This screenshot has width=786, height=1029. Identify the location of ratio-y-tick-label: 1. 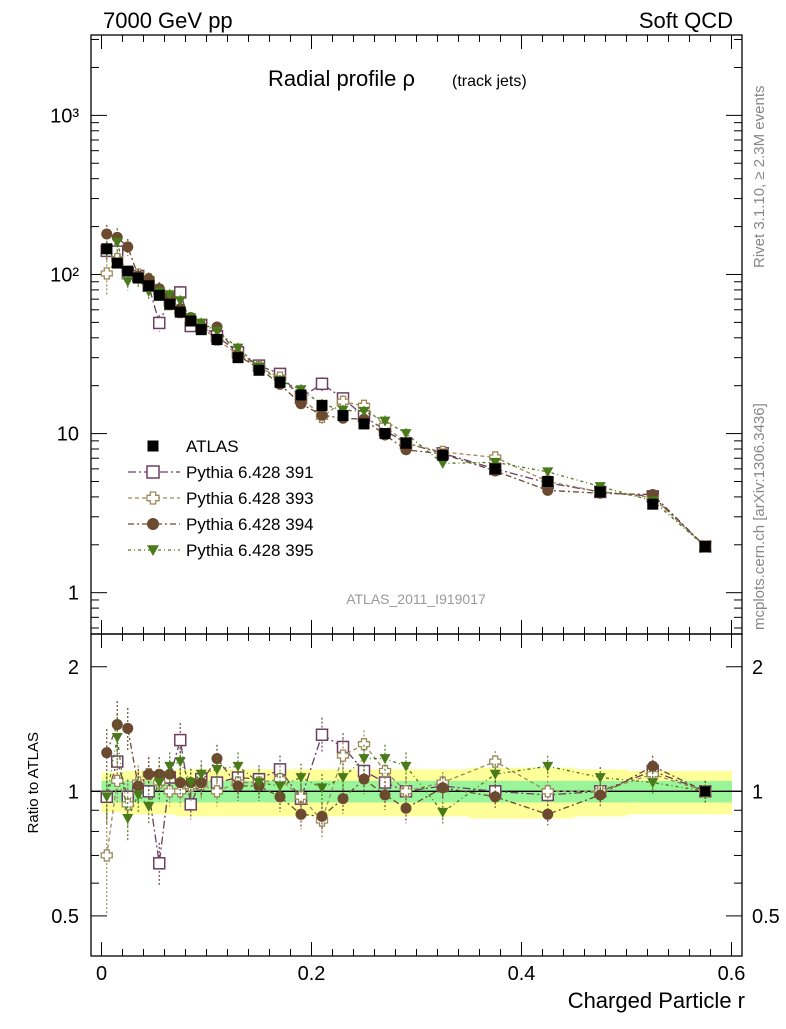
(73, 792).